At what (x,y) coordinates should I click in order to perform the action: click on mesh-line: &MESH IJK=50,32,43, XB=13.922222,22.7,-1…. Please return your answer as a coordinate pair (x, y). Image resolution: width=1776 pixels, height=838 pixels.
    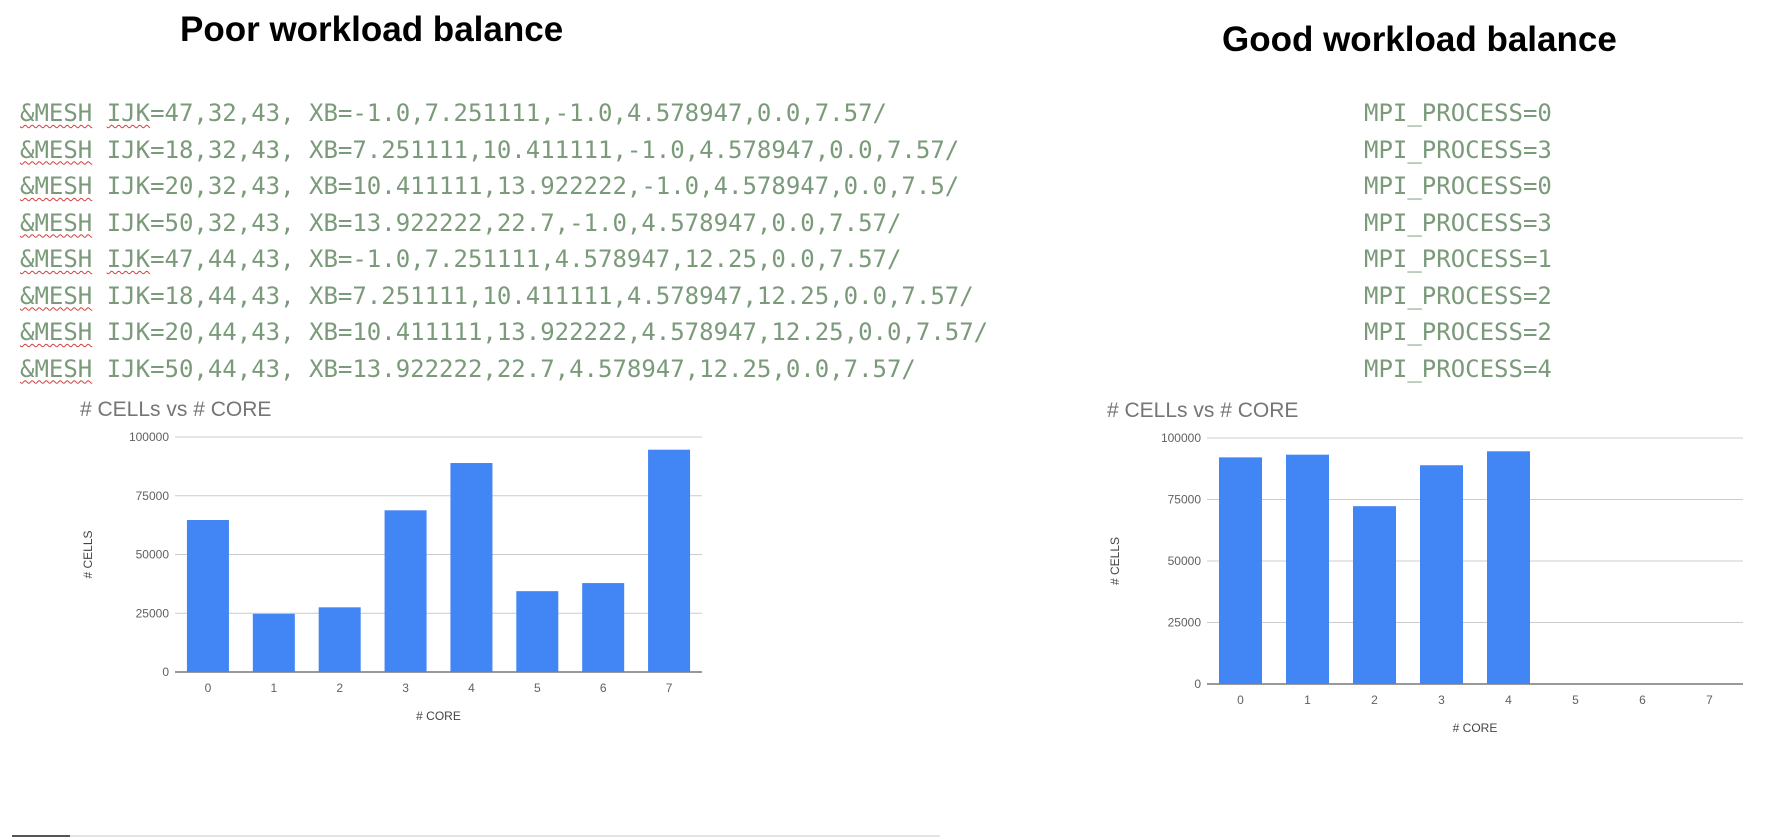
    Looking at the image, I should click on (504, 223).